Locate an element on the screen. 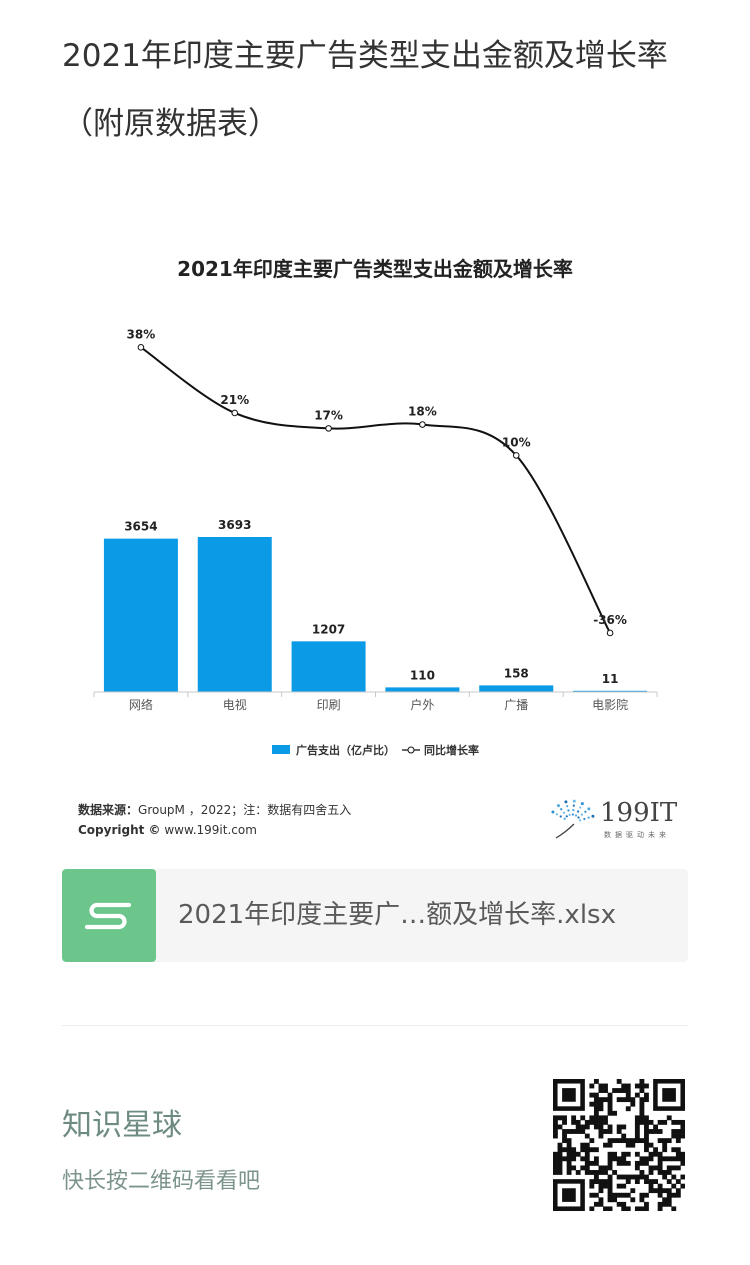 This screenshot has height=1265, width=750. source-label: 数据来源： is located at coordinates (108, 809).